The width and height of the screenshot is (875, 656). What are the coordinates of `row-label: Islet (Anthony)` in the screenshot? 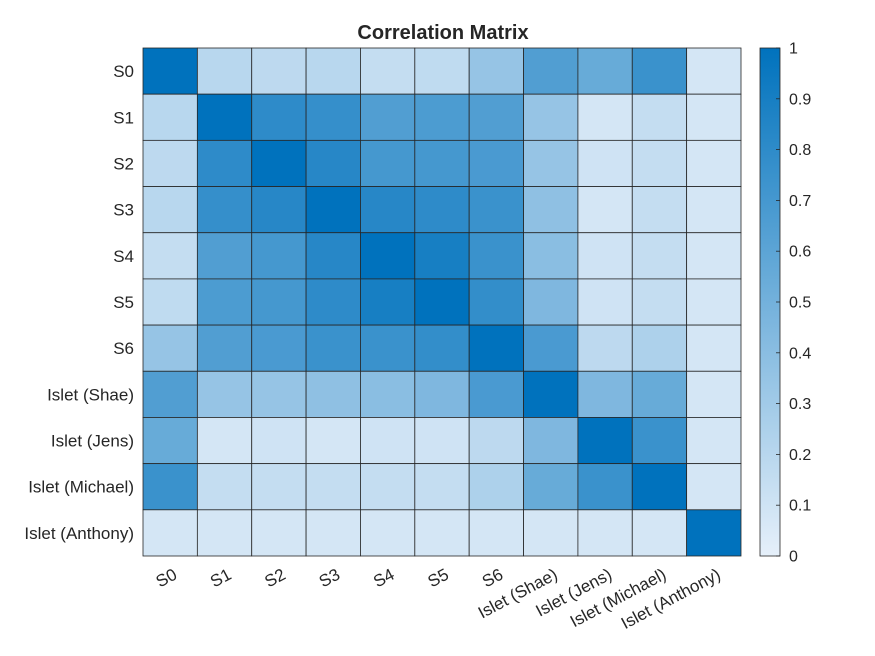 It's located at (79, 533).